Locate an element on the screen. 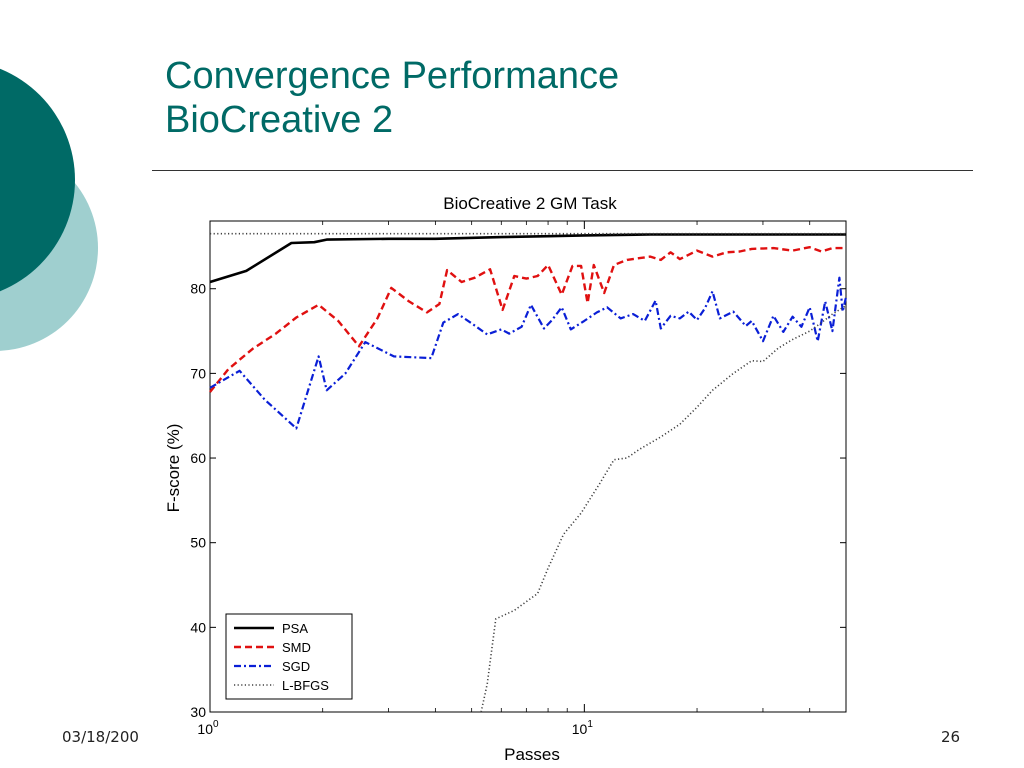 The height and width of the screenshot is (768, 1024). x-axis-label: Passes is located at coordinates (532, 754).